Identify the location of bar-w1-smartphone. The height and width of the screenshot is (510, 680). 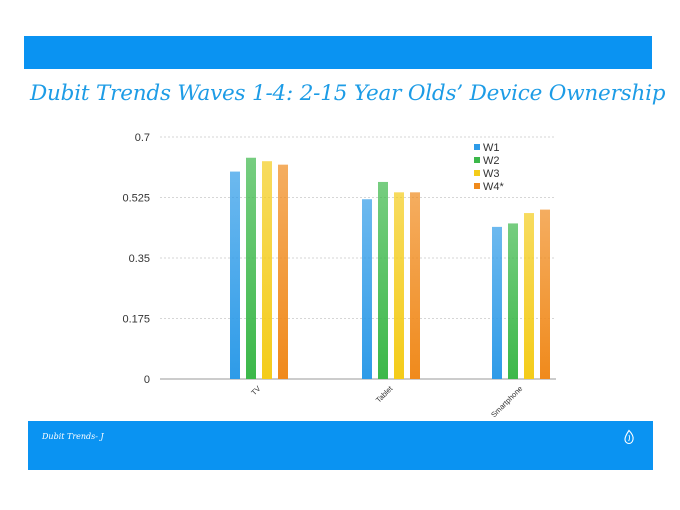
(497, 302).